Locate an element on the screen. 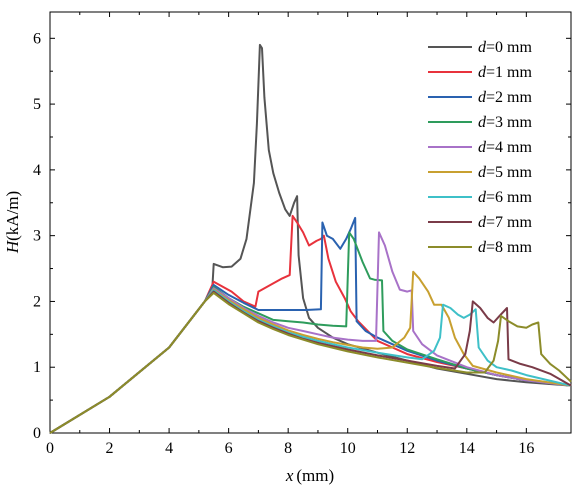 The width and height of the screenshot is (583, 495). x-tick-label: 6 is located at coordinates (229, 448).